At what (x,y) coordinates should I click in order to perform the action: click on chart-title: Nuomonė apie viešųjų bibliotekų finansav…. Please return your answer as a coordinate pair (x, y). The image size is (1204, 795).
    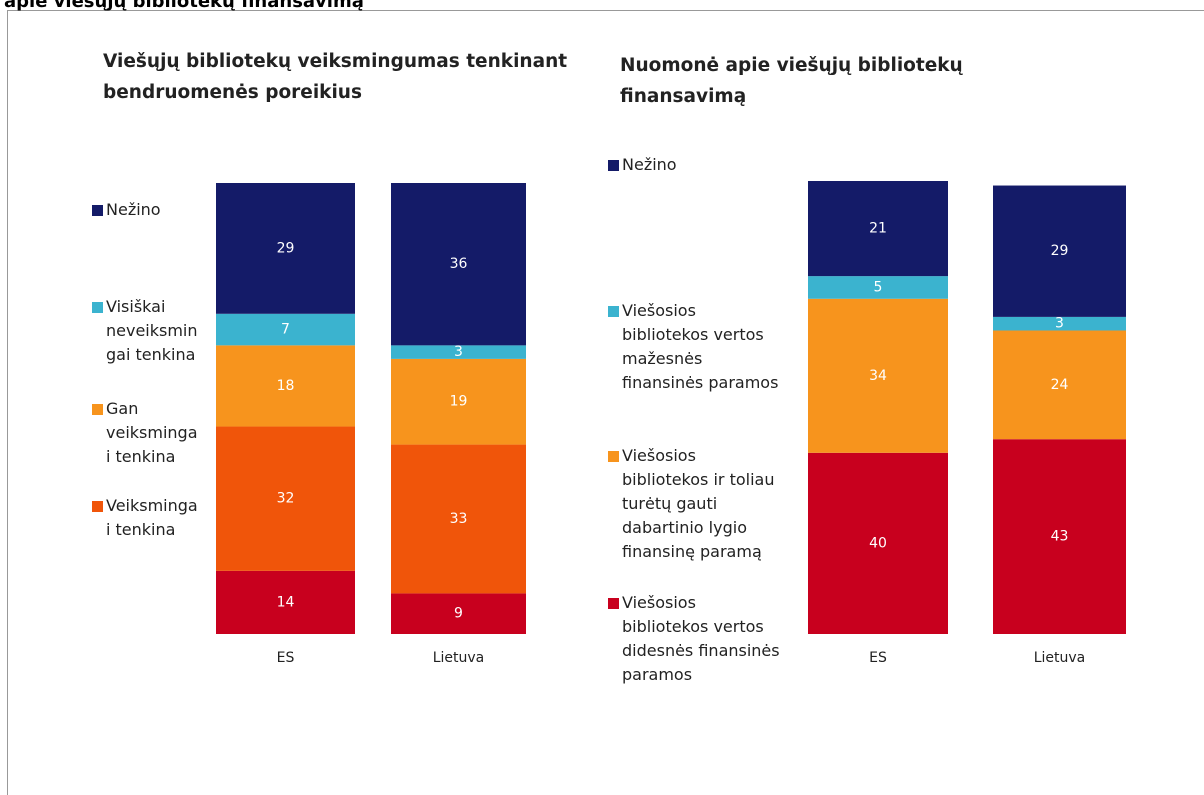
    Looking at the image, I should click on (791, 81).